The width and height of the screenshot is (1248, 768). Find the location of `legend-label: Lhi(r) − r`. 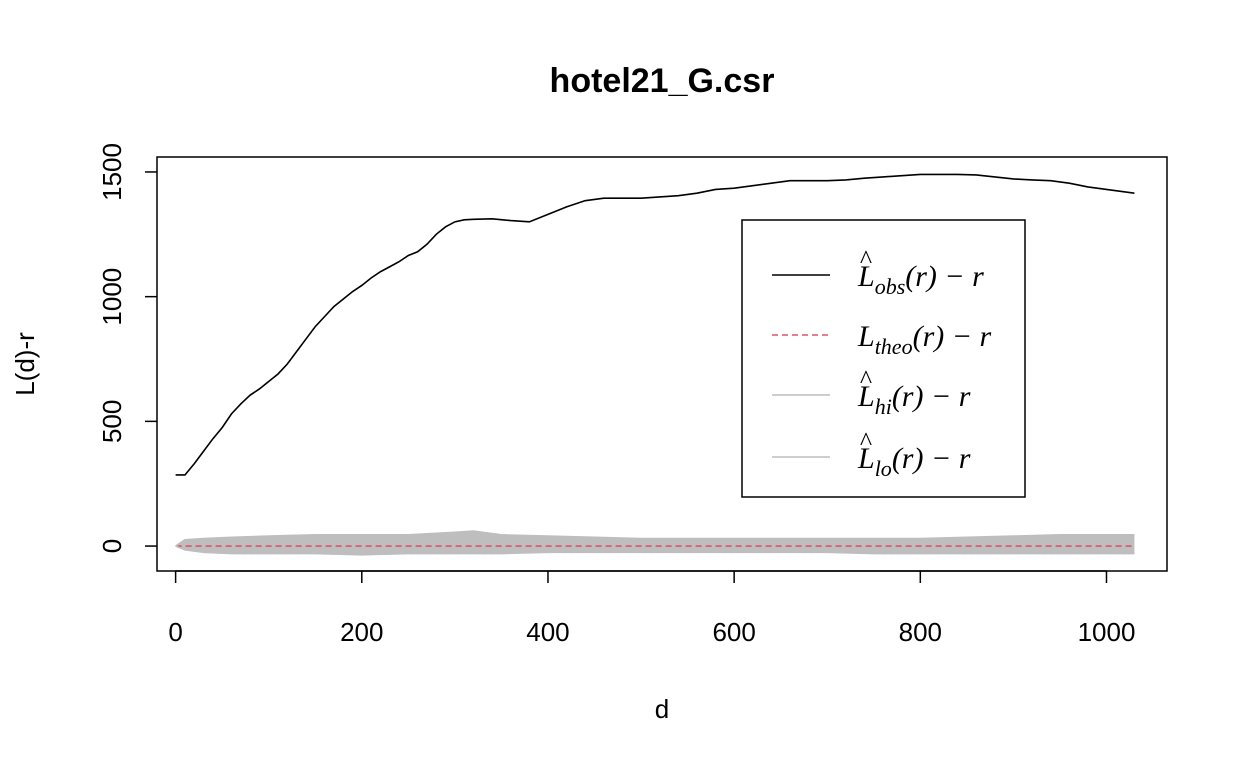

legend-label: Lhi(r) − r is located at coordinates (914, 399).